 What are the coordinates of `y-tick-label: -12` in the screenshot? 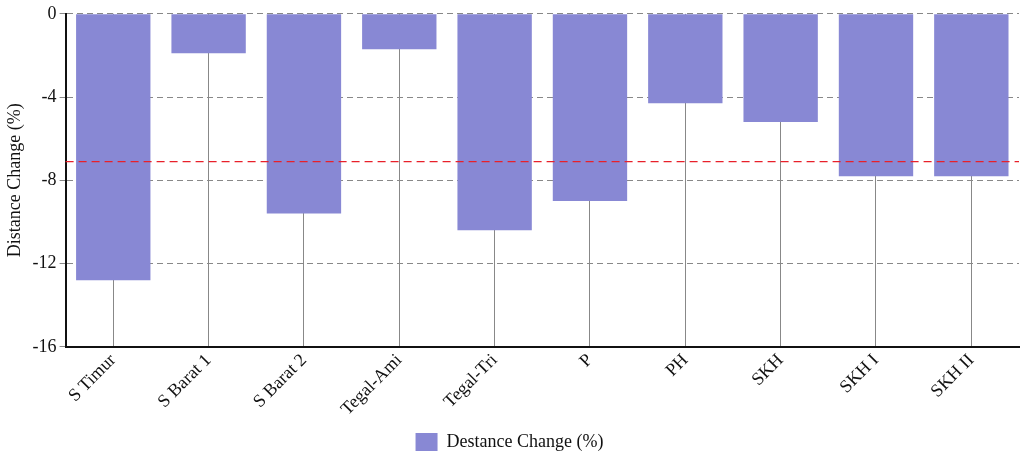 It's located at (44, 262).